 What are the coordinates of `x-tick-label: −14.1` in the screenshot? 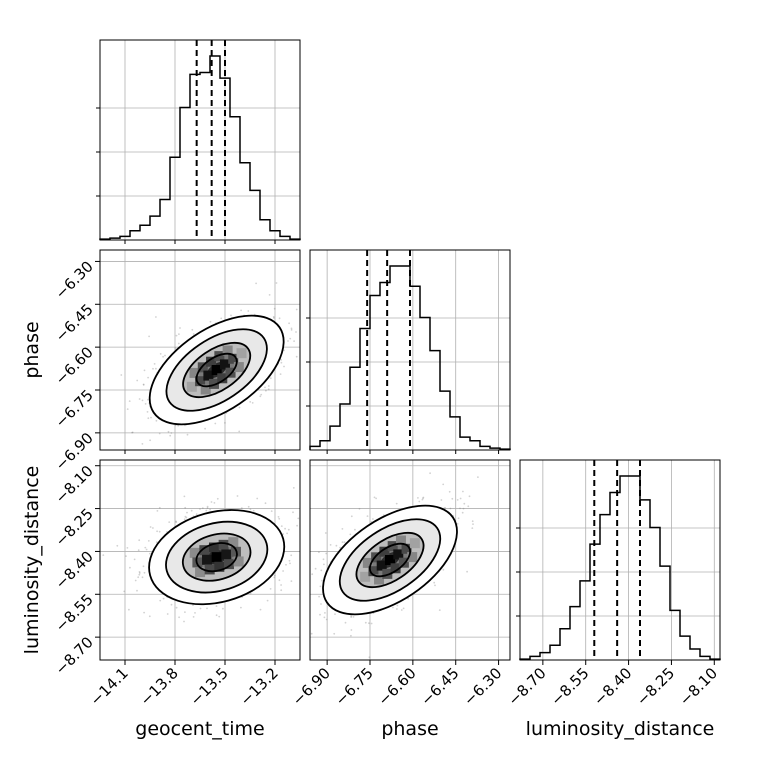 It's located at (109, 686).